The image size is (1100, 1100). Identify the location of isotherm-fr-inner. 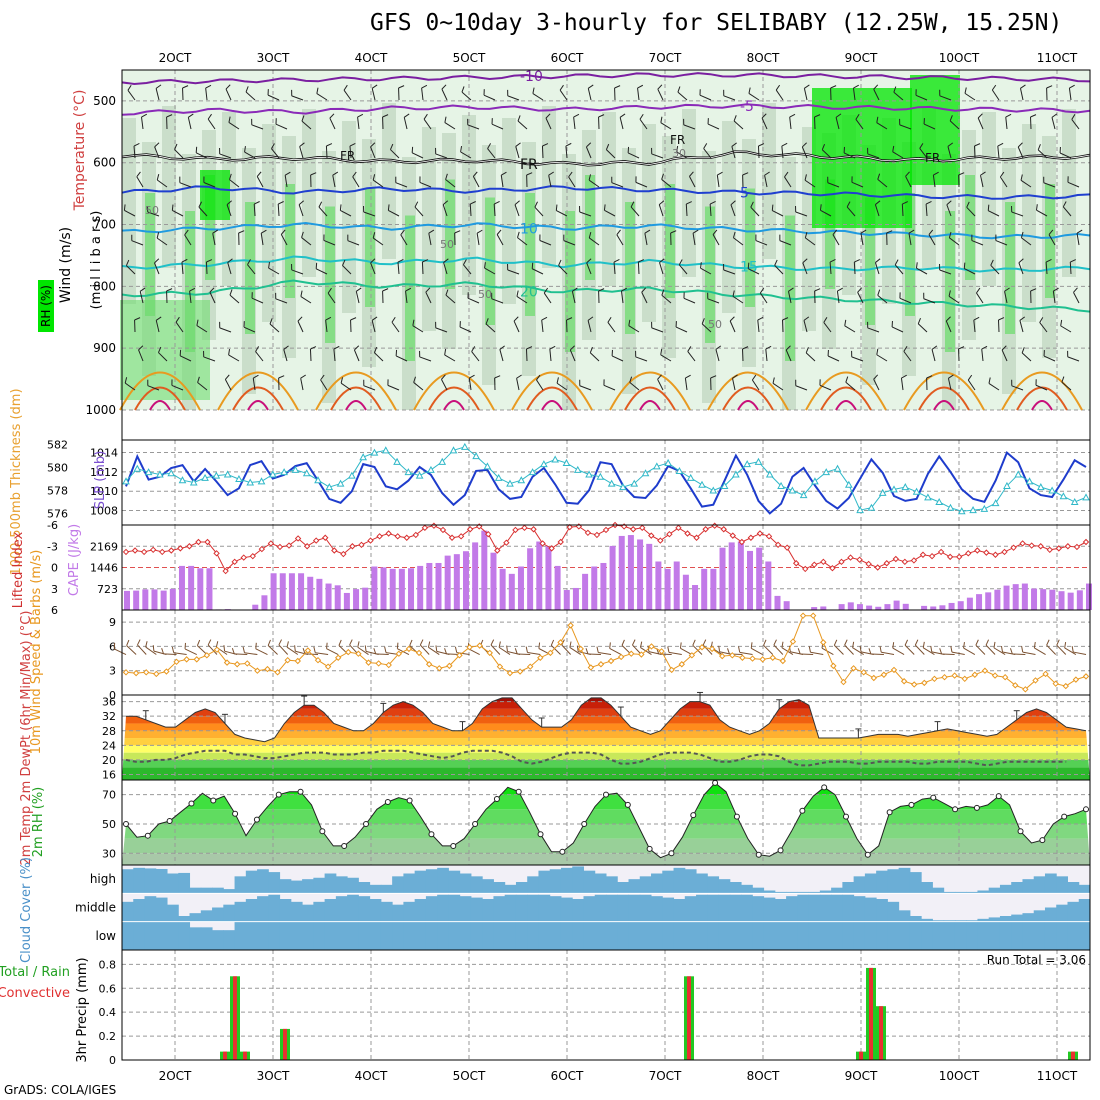
(606, 158).